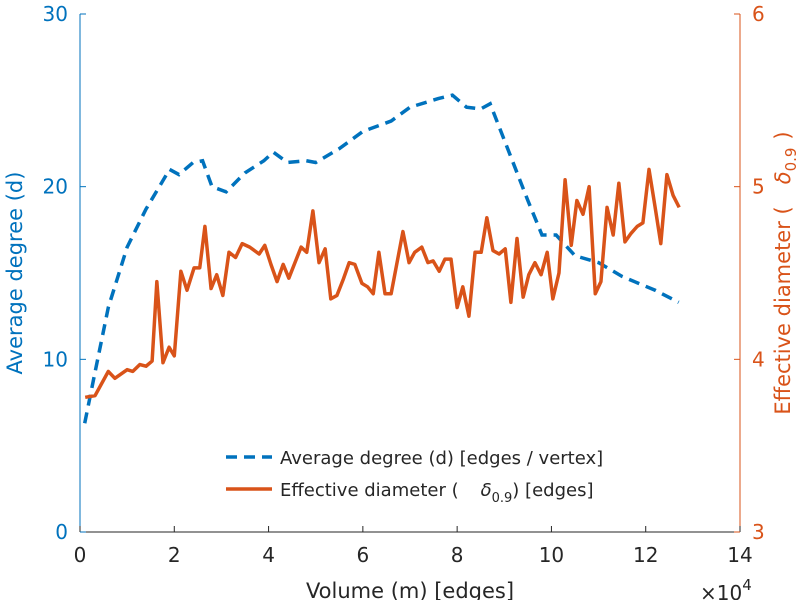 The image size is (812, 600). I want to click on x-tick-label: 0, so click(80, 555).